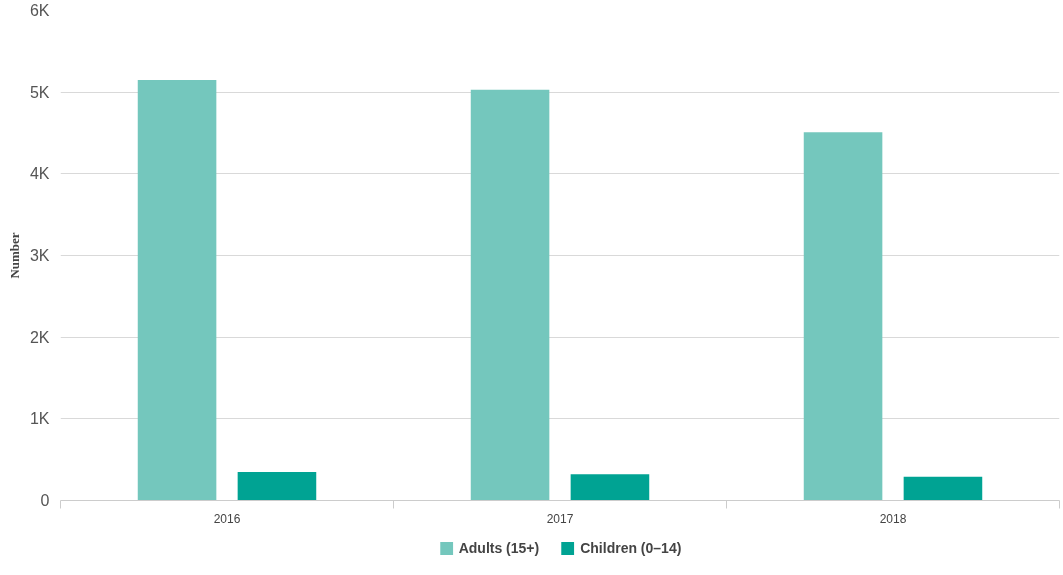 The width and height of the screenshot is (1063, 575). Describe the element at coordinates (39, 10) in the screenshot. I see `y-tick-label: 6K` at that location.